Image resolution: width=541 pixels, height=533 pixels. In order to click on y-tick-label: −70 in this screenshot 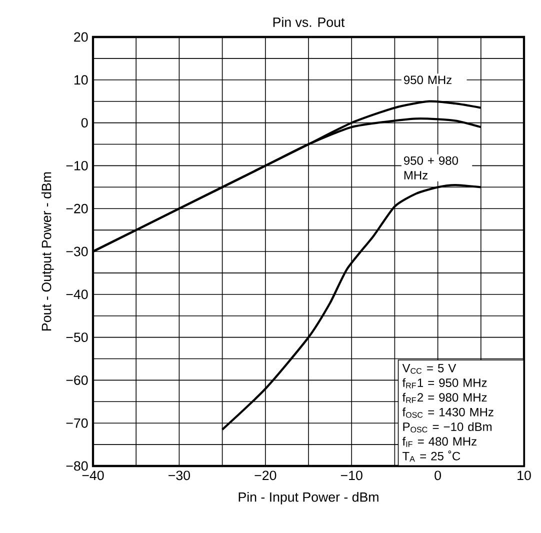, I will do `click(77, 423)`.